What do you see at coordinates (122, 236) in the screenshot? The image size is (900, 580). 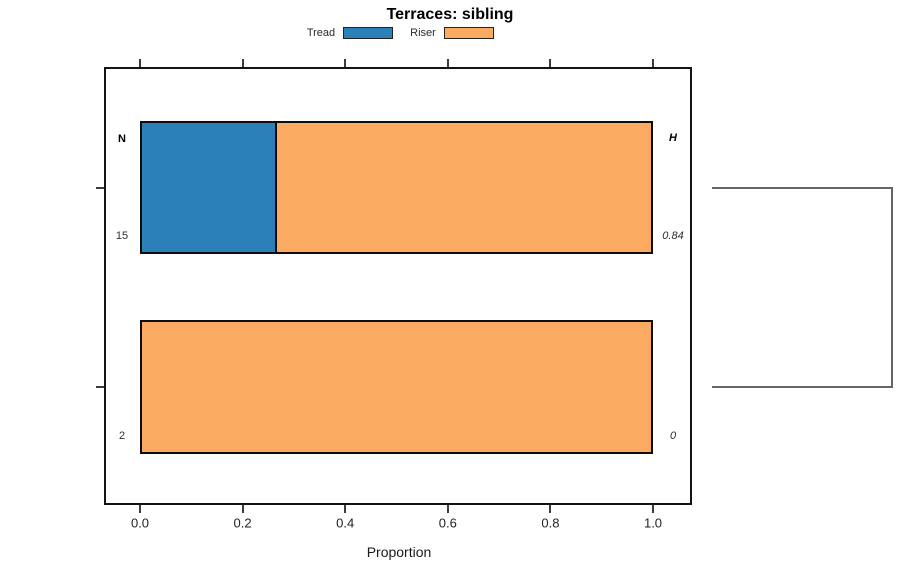 I see `count-value-gilpin: 15` at bounding box center [122, 236].